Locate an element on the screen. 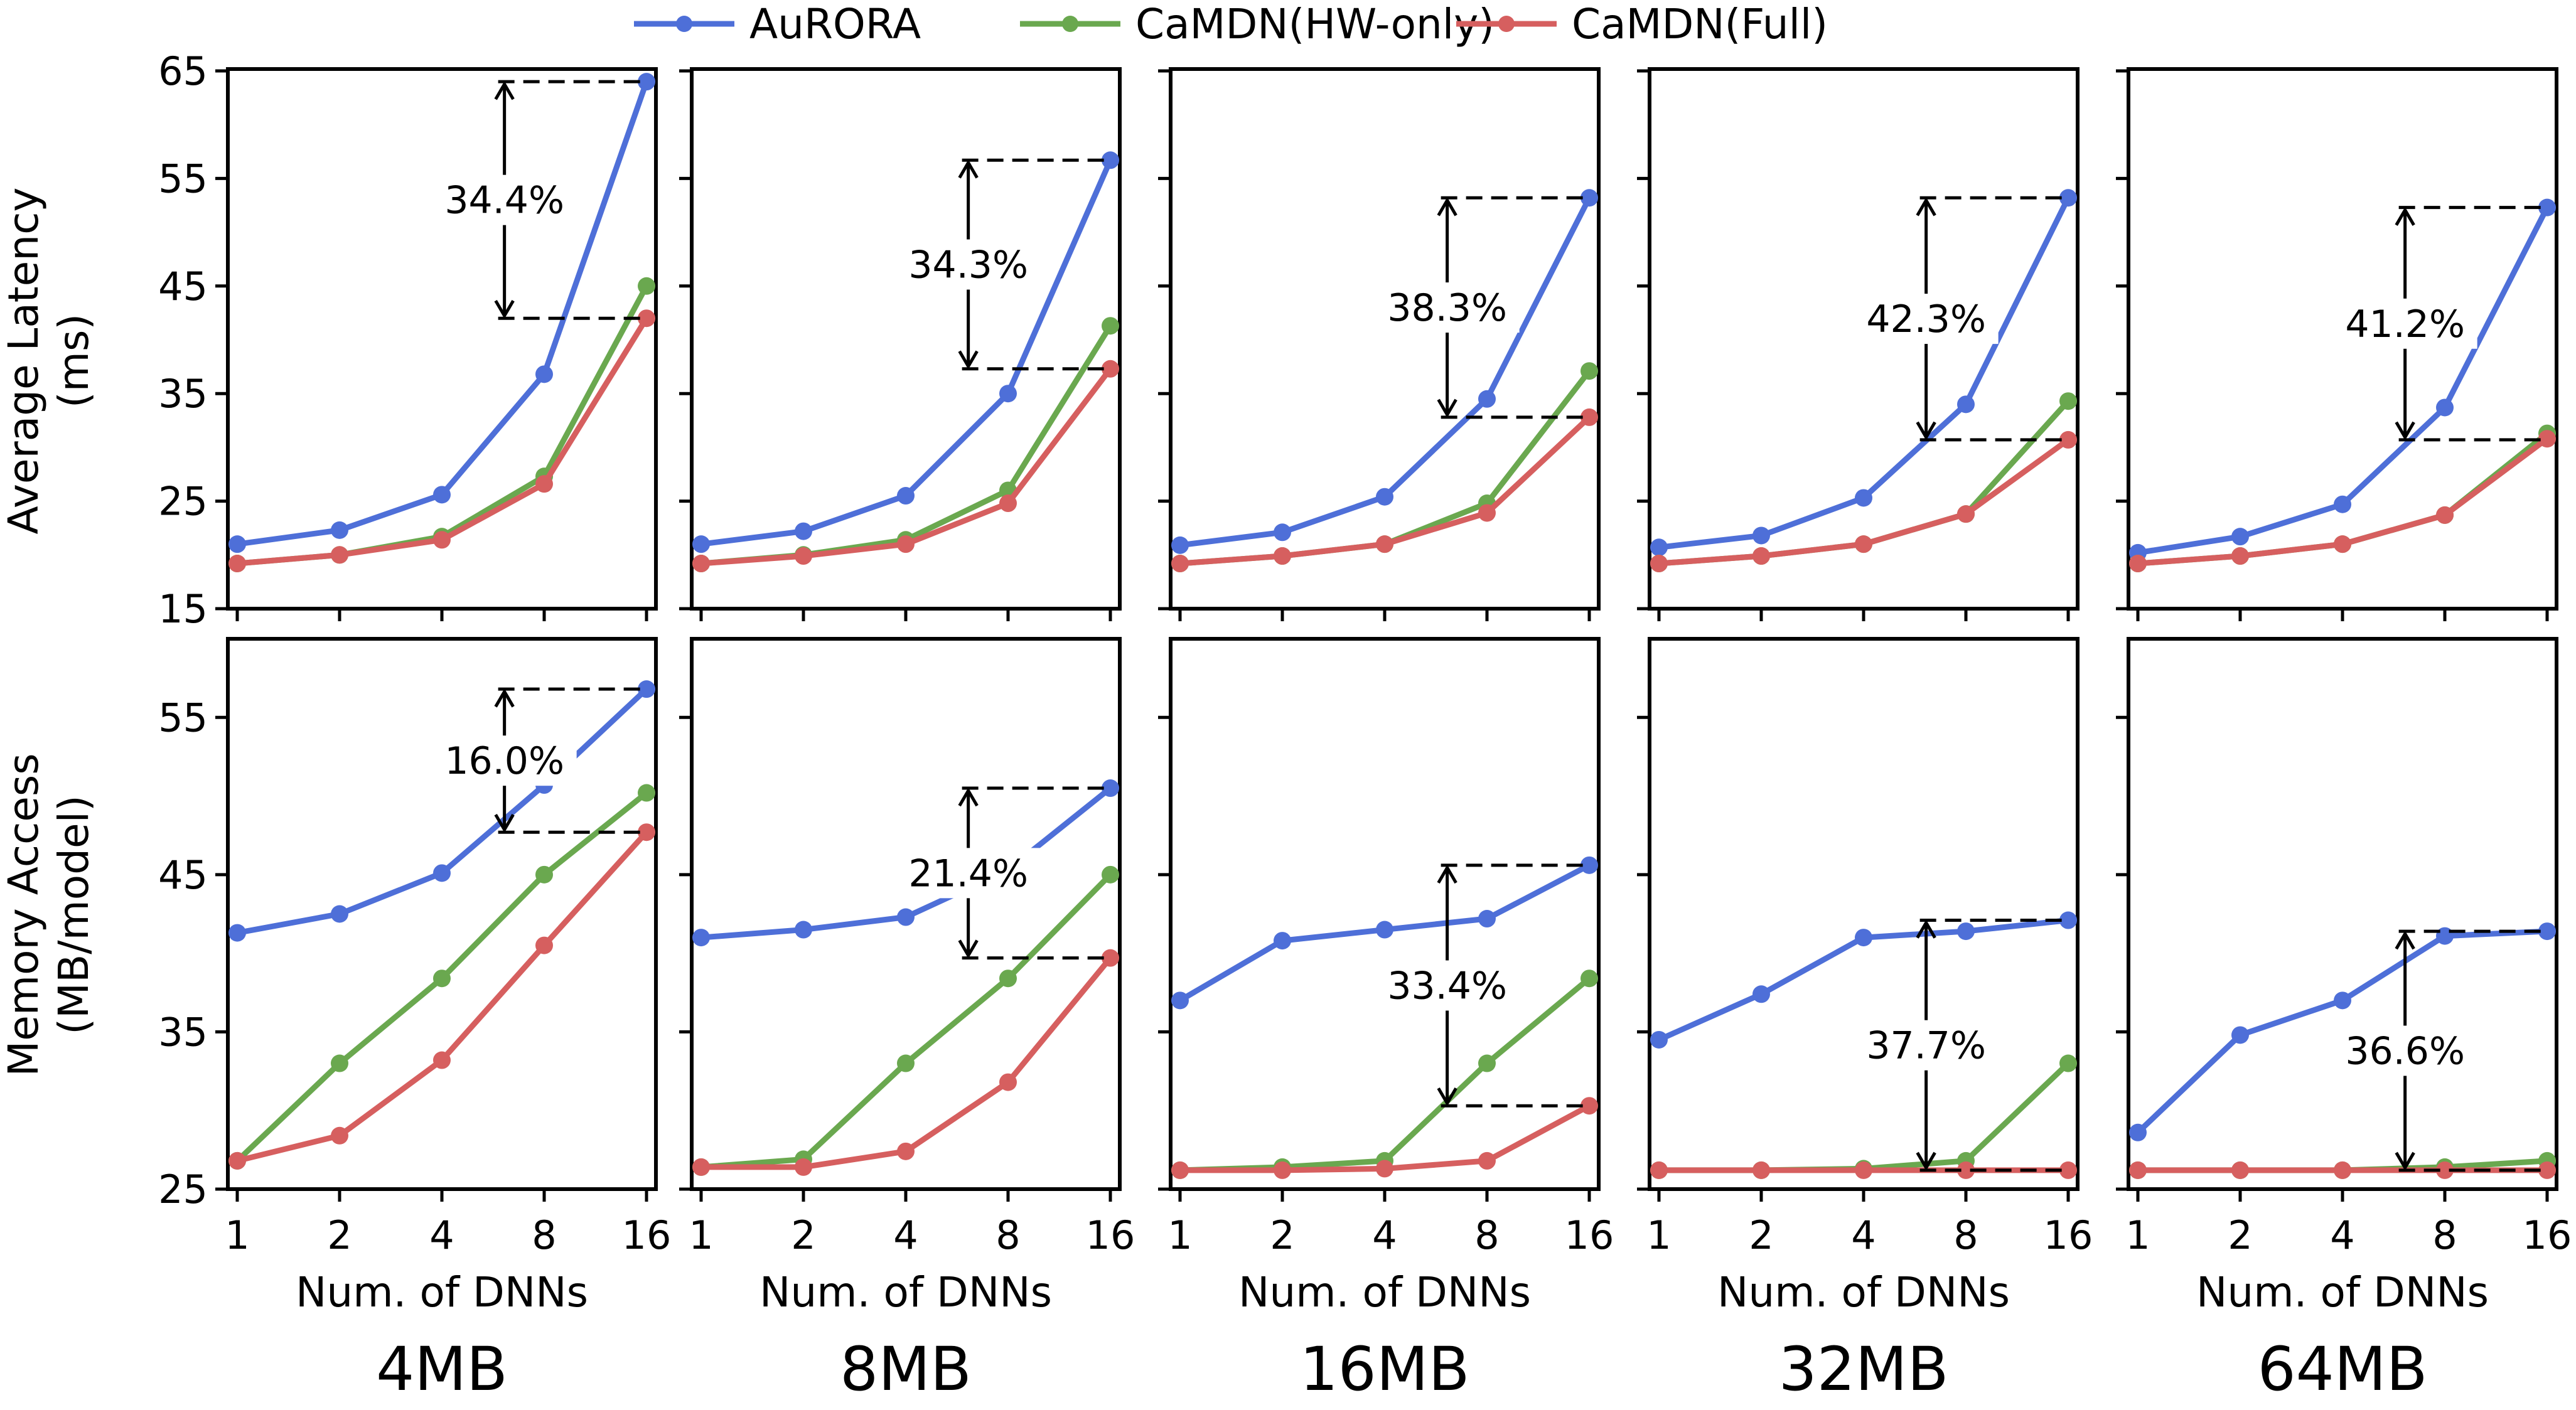 The image size is (2576, 1410). panel-latency-64mb: 41.2% is located at coordinates (2337, 344).